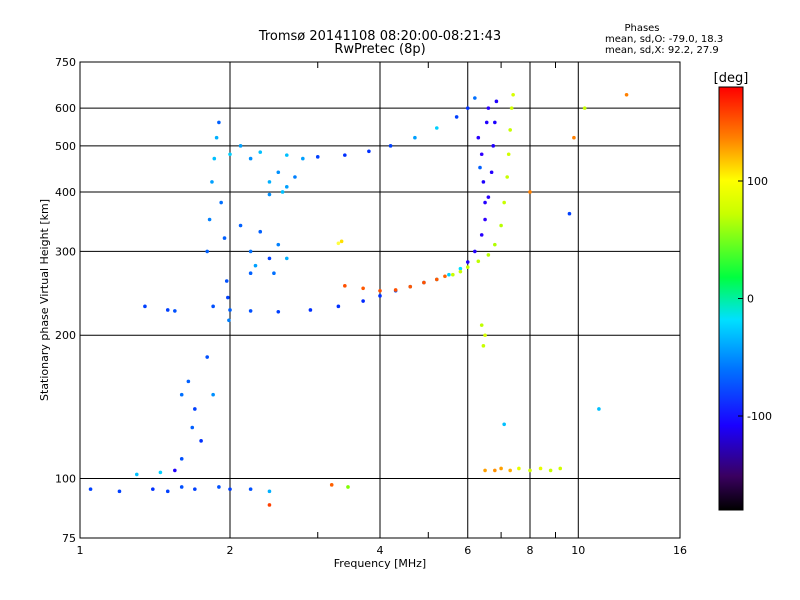  I want to click on phase-stats-o: mean, sd,O: -79.0, 18.3, so click(664, 39).